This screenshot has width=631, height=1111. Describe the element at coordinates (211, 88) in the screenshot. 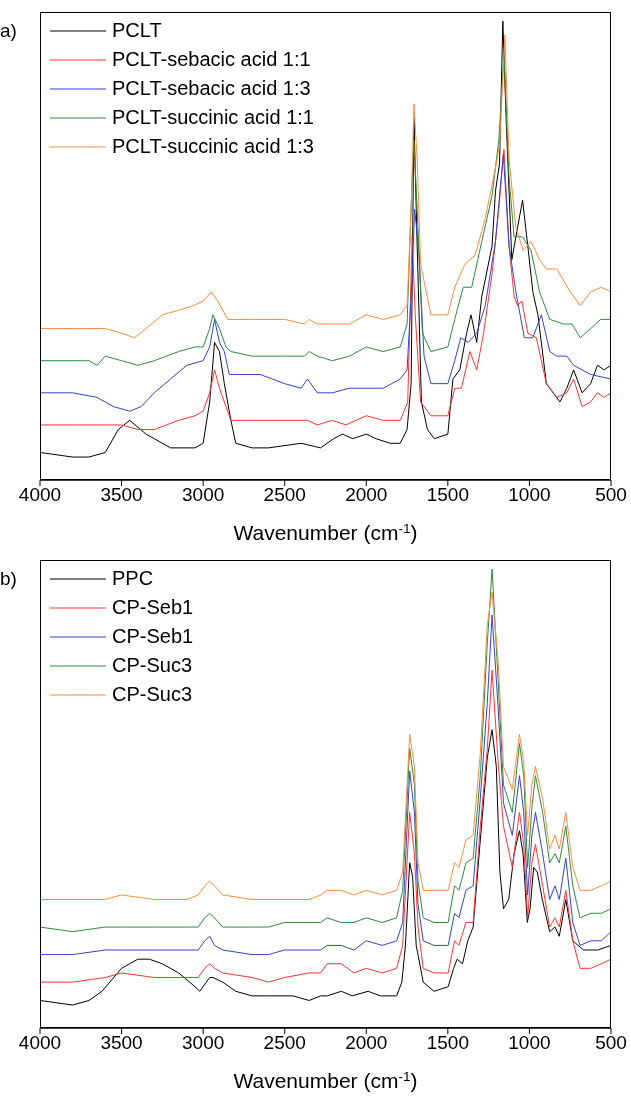

I see `legend-label: PCLT-sebacic acid 1:3` at that location.